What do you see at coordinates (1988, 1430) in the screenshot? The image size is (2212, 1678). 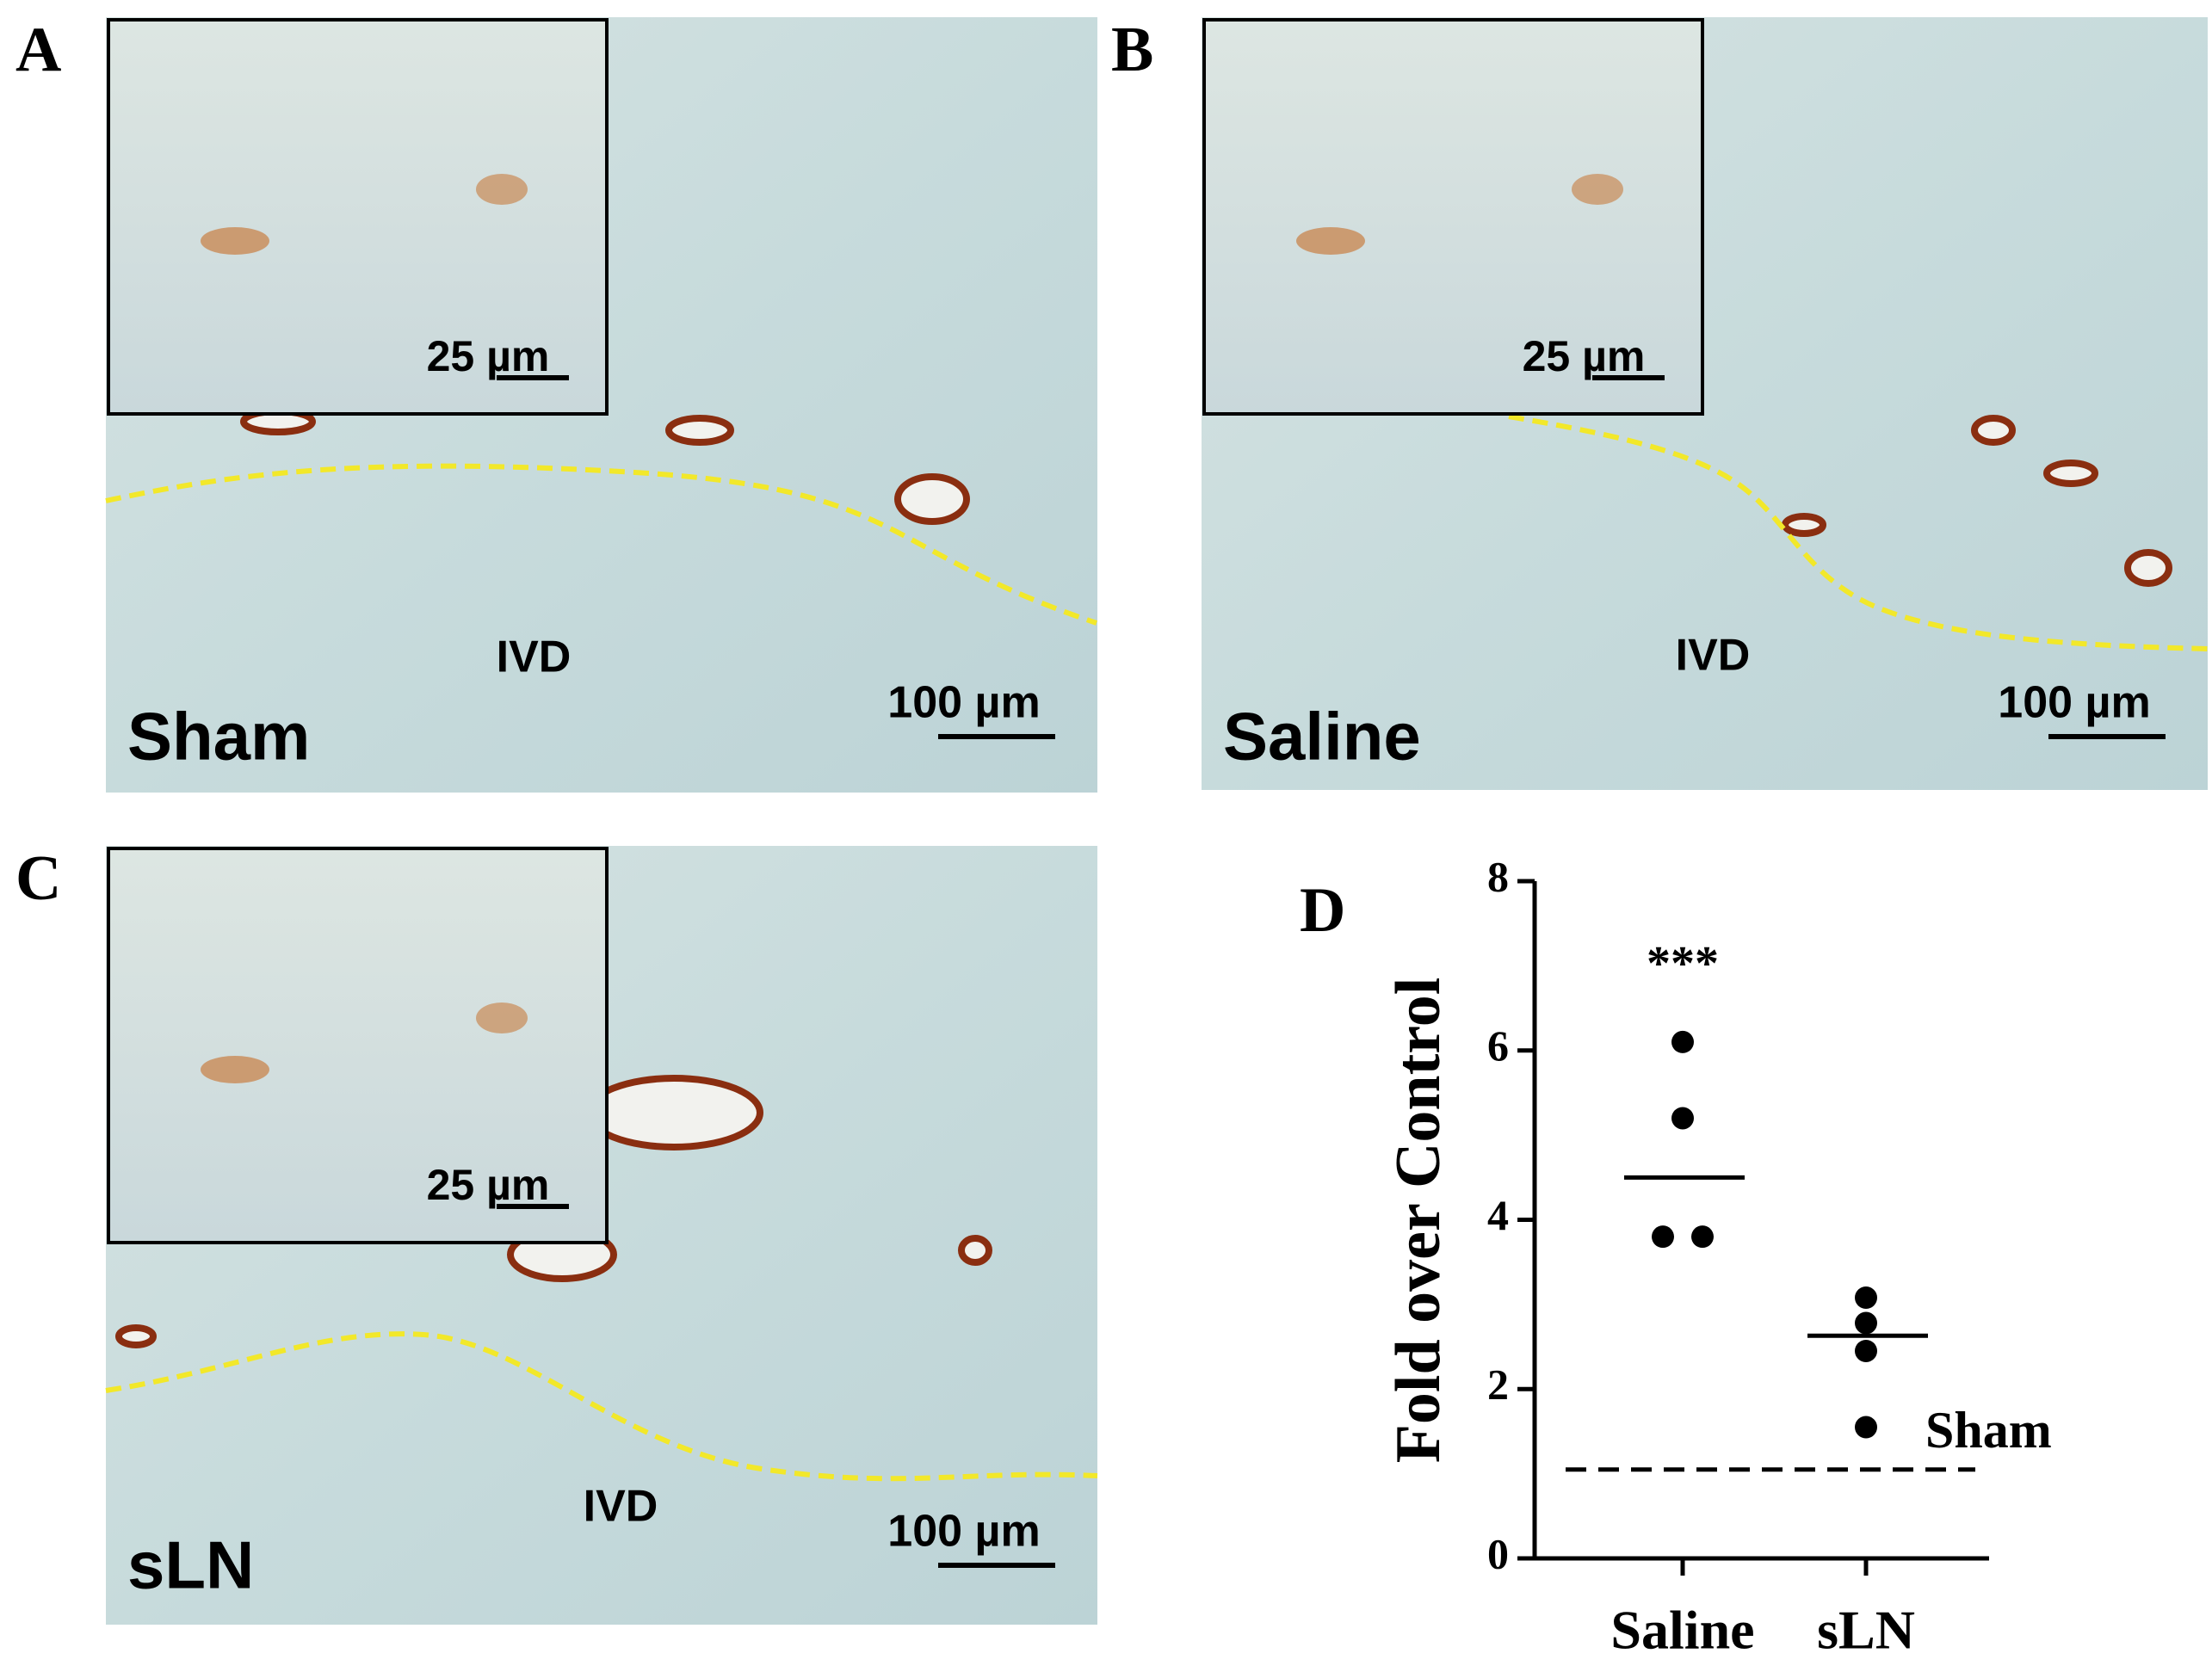 I see `reference-label: Sham` at bounding box center [1988, 1430].